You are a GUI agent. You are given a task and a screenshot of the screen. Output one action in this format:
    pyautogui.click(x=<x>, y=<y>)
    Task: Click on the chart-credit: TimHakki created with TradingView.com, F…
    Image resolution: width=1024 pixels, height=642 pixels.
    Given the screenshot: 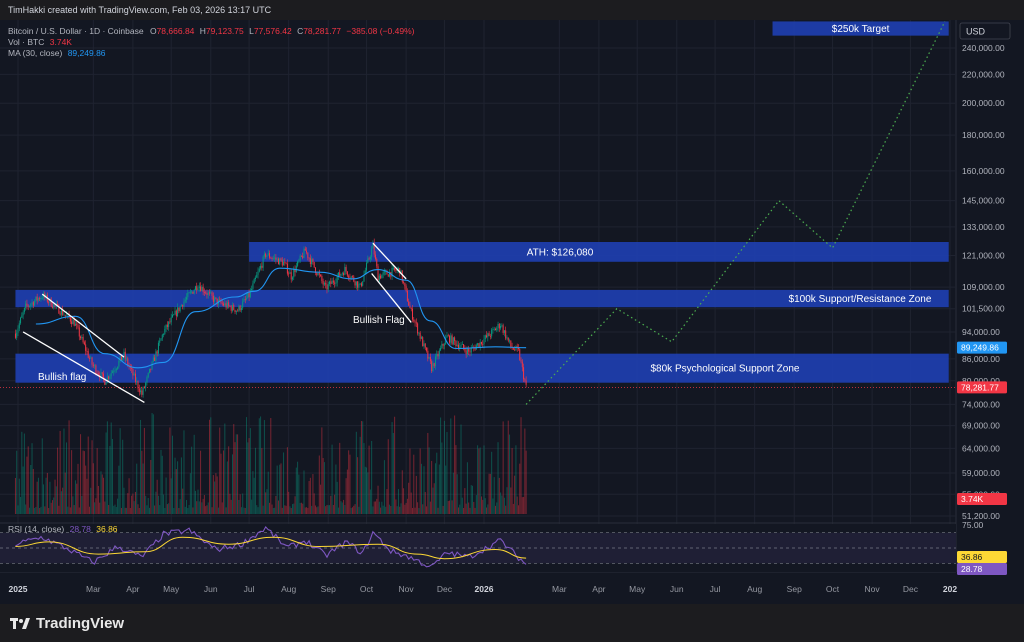 What is the action you would take?
    pyautogui.click(x=512, y=10)
    